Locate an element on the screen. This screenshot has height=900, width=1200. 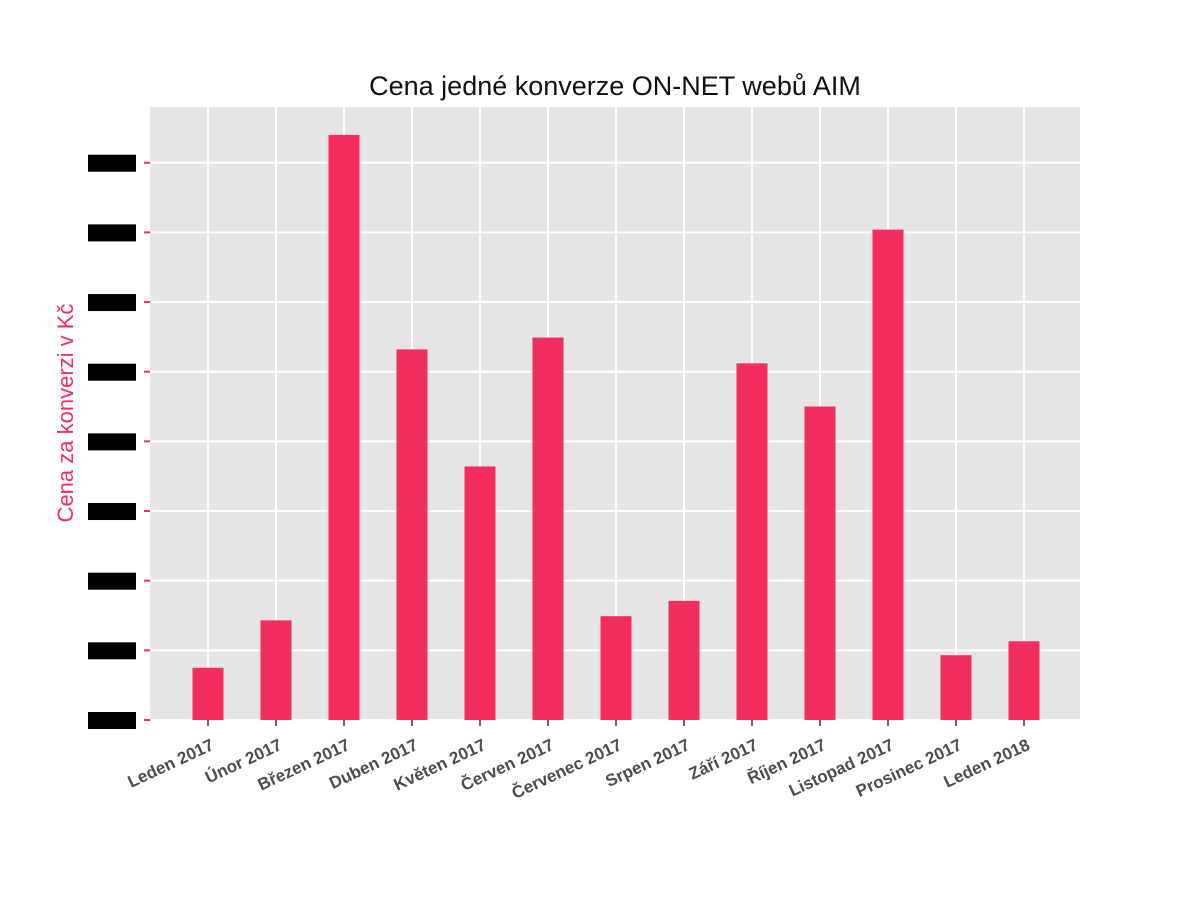
y-axis is located at coordinates (119, 441).